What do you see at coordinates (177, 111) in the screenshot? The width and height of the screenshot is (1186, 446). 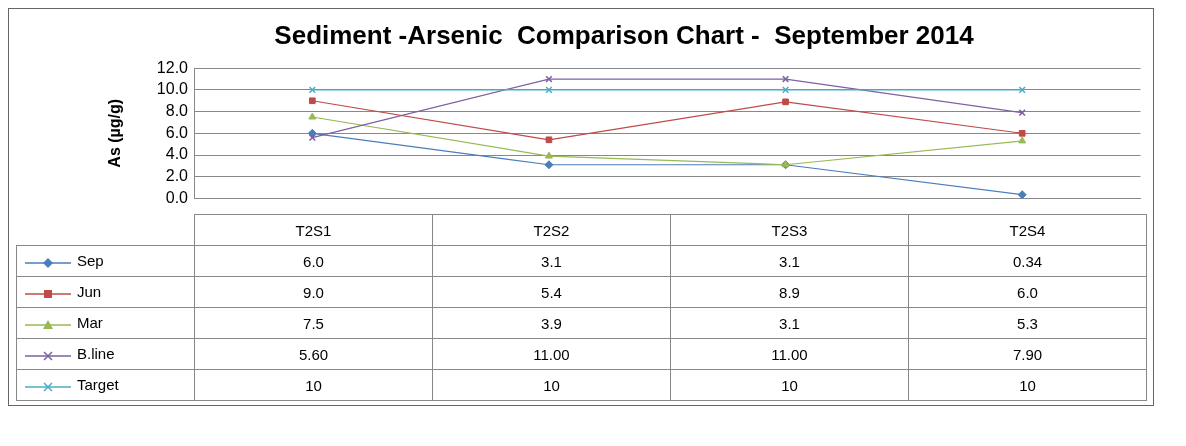 I see `y-tick-label: 8.0` at bounding box center [177, 111].